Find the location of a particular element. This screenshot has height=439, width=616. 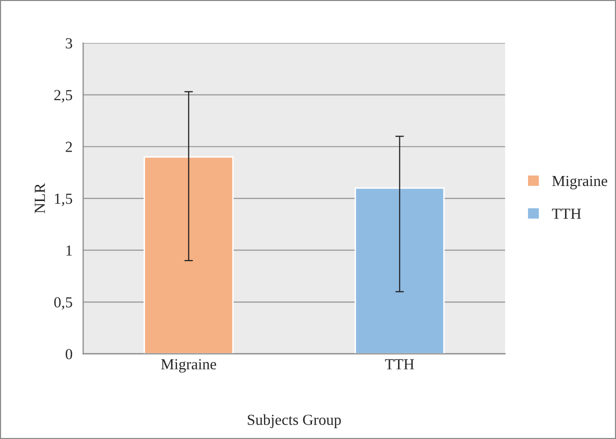

y-tick-label: 1,5 is located at coordinates (63, 200).